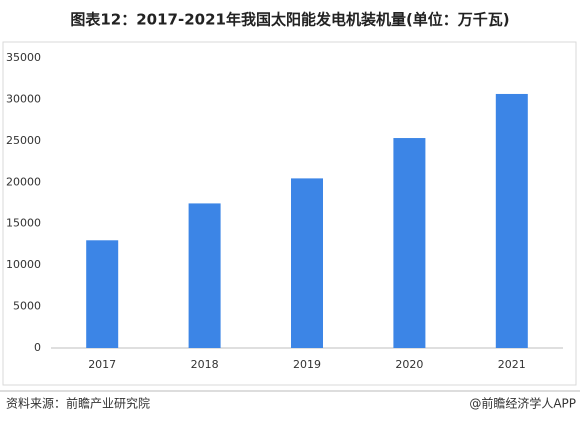  What do you see at coordinates (512, 364) in the screenshot?
I see `x-tick-label: 2021` at bounding box center [512, 364].